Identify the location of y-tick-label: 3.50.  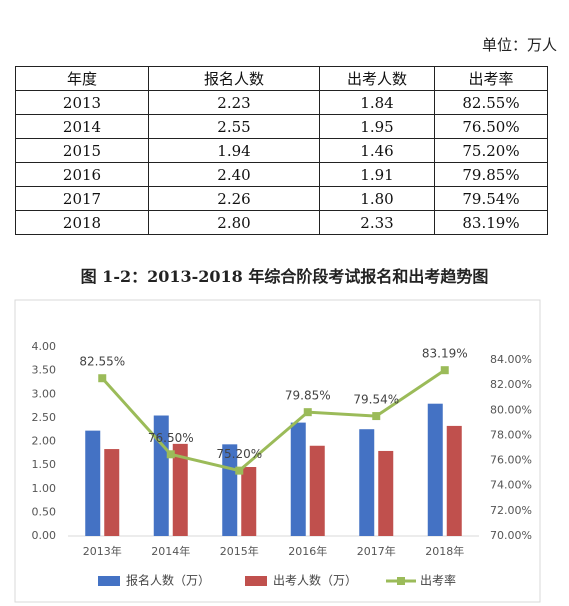
(44, 370).